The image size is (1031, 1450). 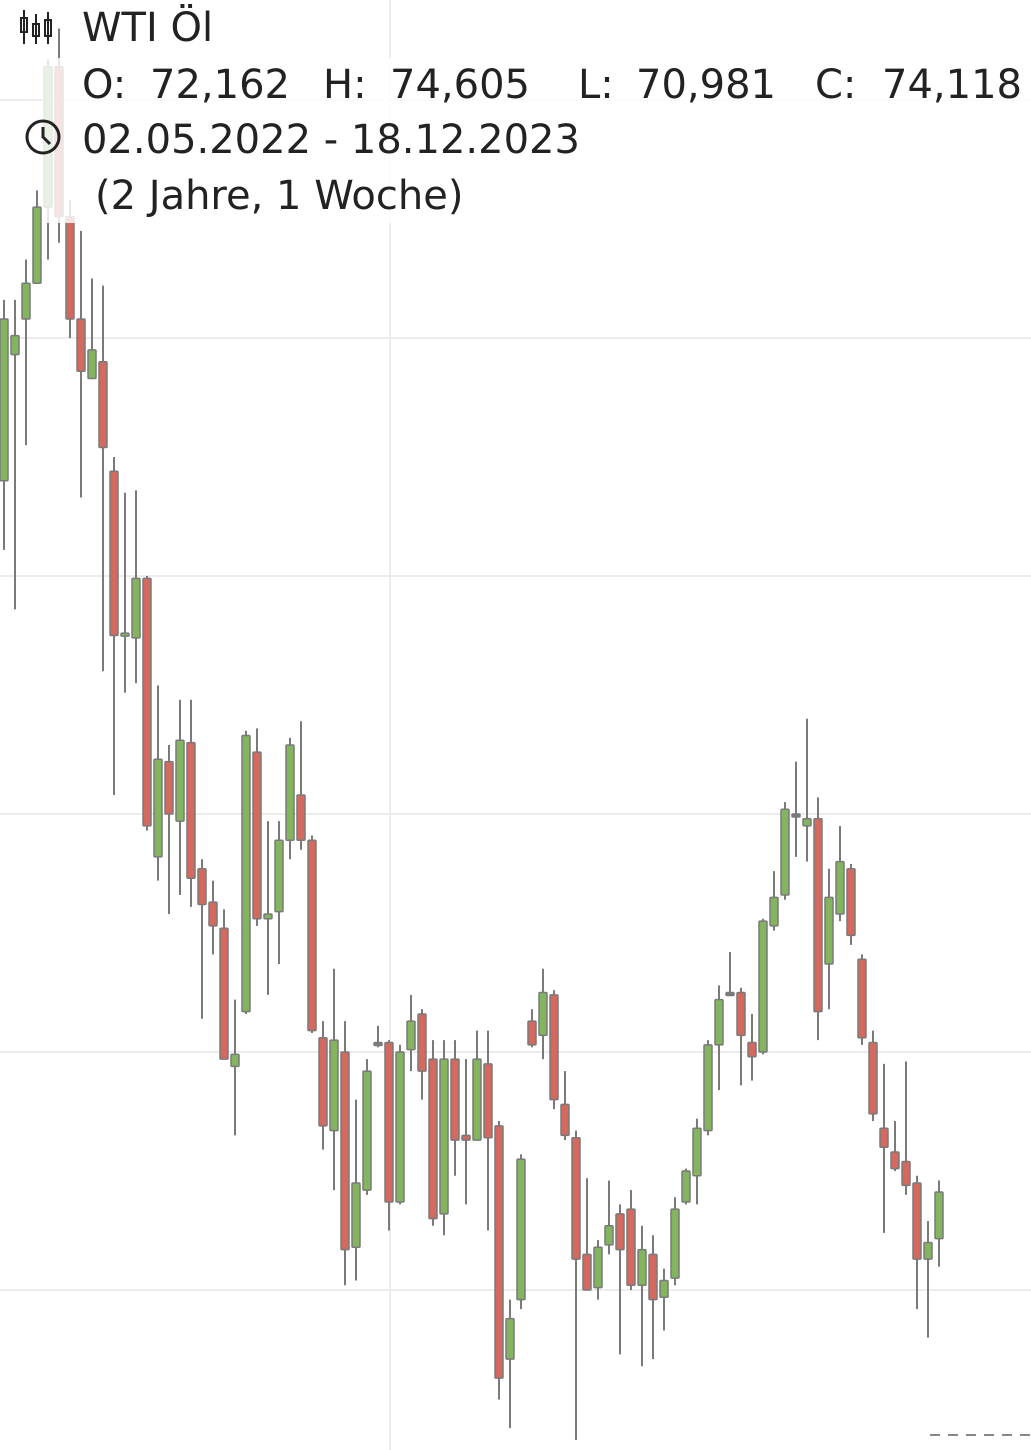 I want to click on duration: (2 Jahre, 1 Woche), so click(x=279, y=196).